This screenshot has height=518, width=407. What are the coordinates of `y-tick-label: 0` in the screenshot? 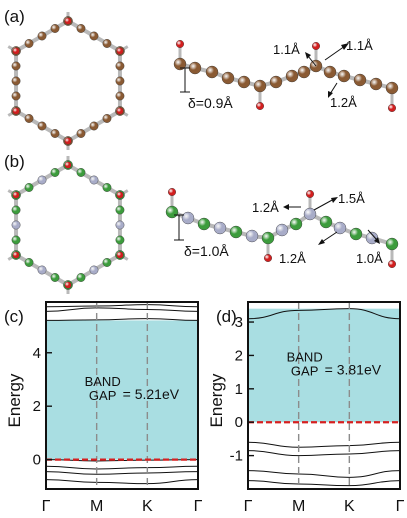 It's located at (37, 460).